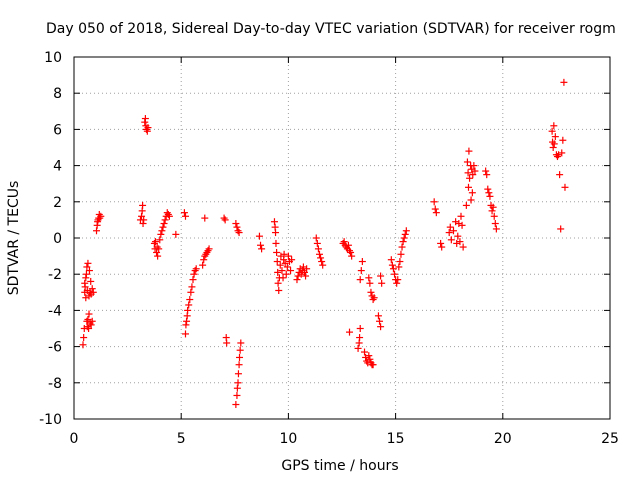  Describe the element at coordinates (57, 203) in the screenshot. I see `y-tick-label: 2` at that location.